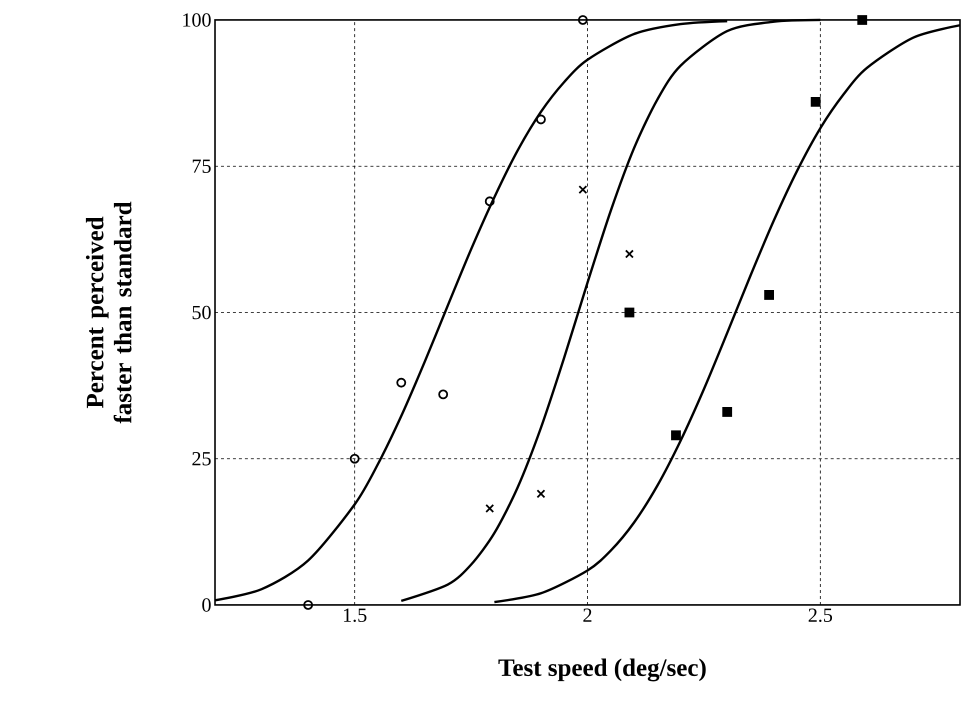 This screenshot has width=961, height=706. What do you see at coordinates (355, 615) in the screenshot?
I see `x-tick-label: 1.5` at bounding box center [355, 615].